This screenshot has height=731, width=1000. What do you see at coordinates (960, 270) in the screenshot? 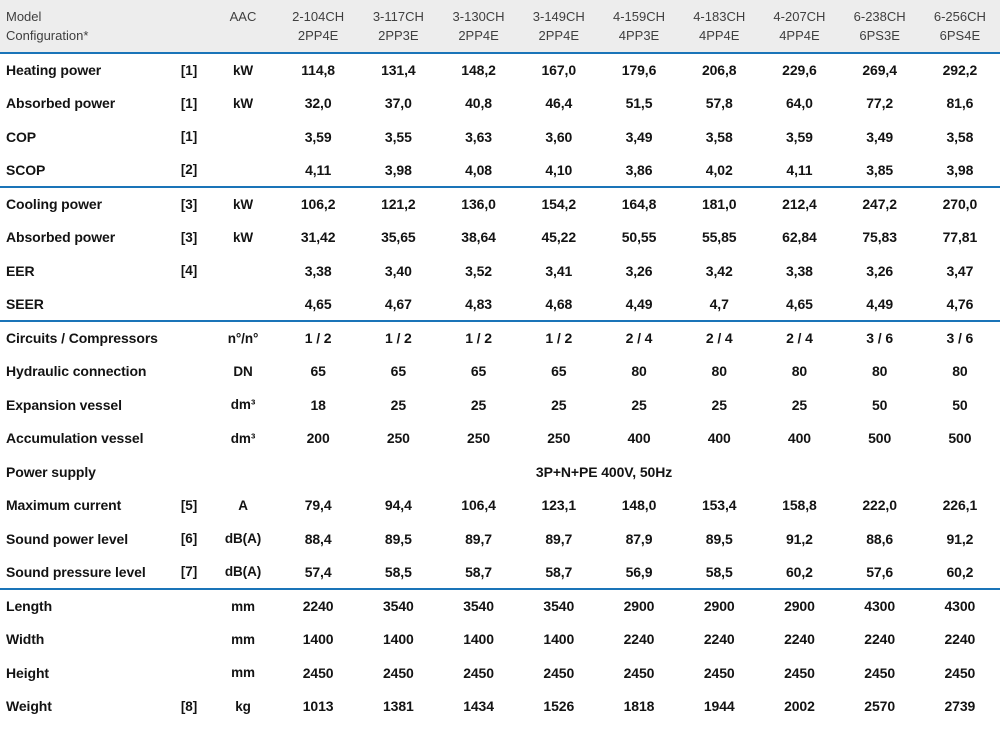
I see `value-cell: 3,47` at bounding box center [960, 270].